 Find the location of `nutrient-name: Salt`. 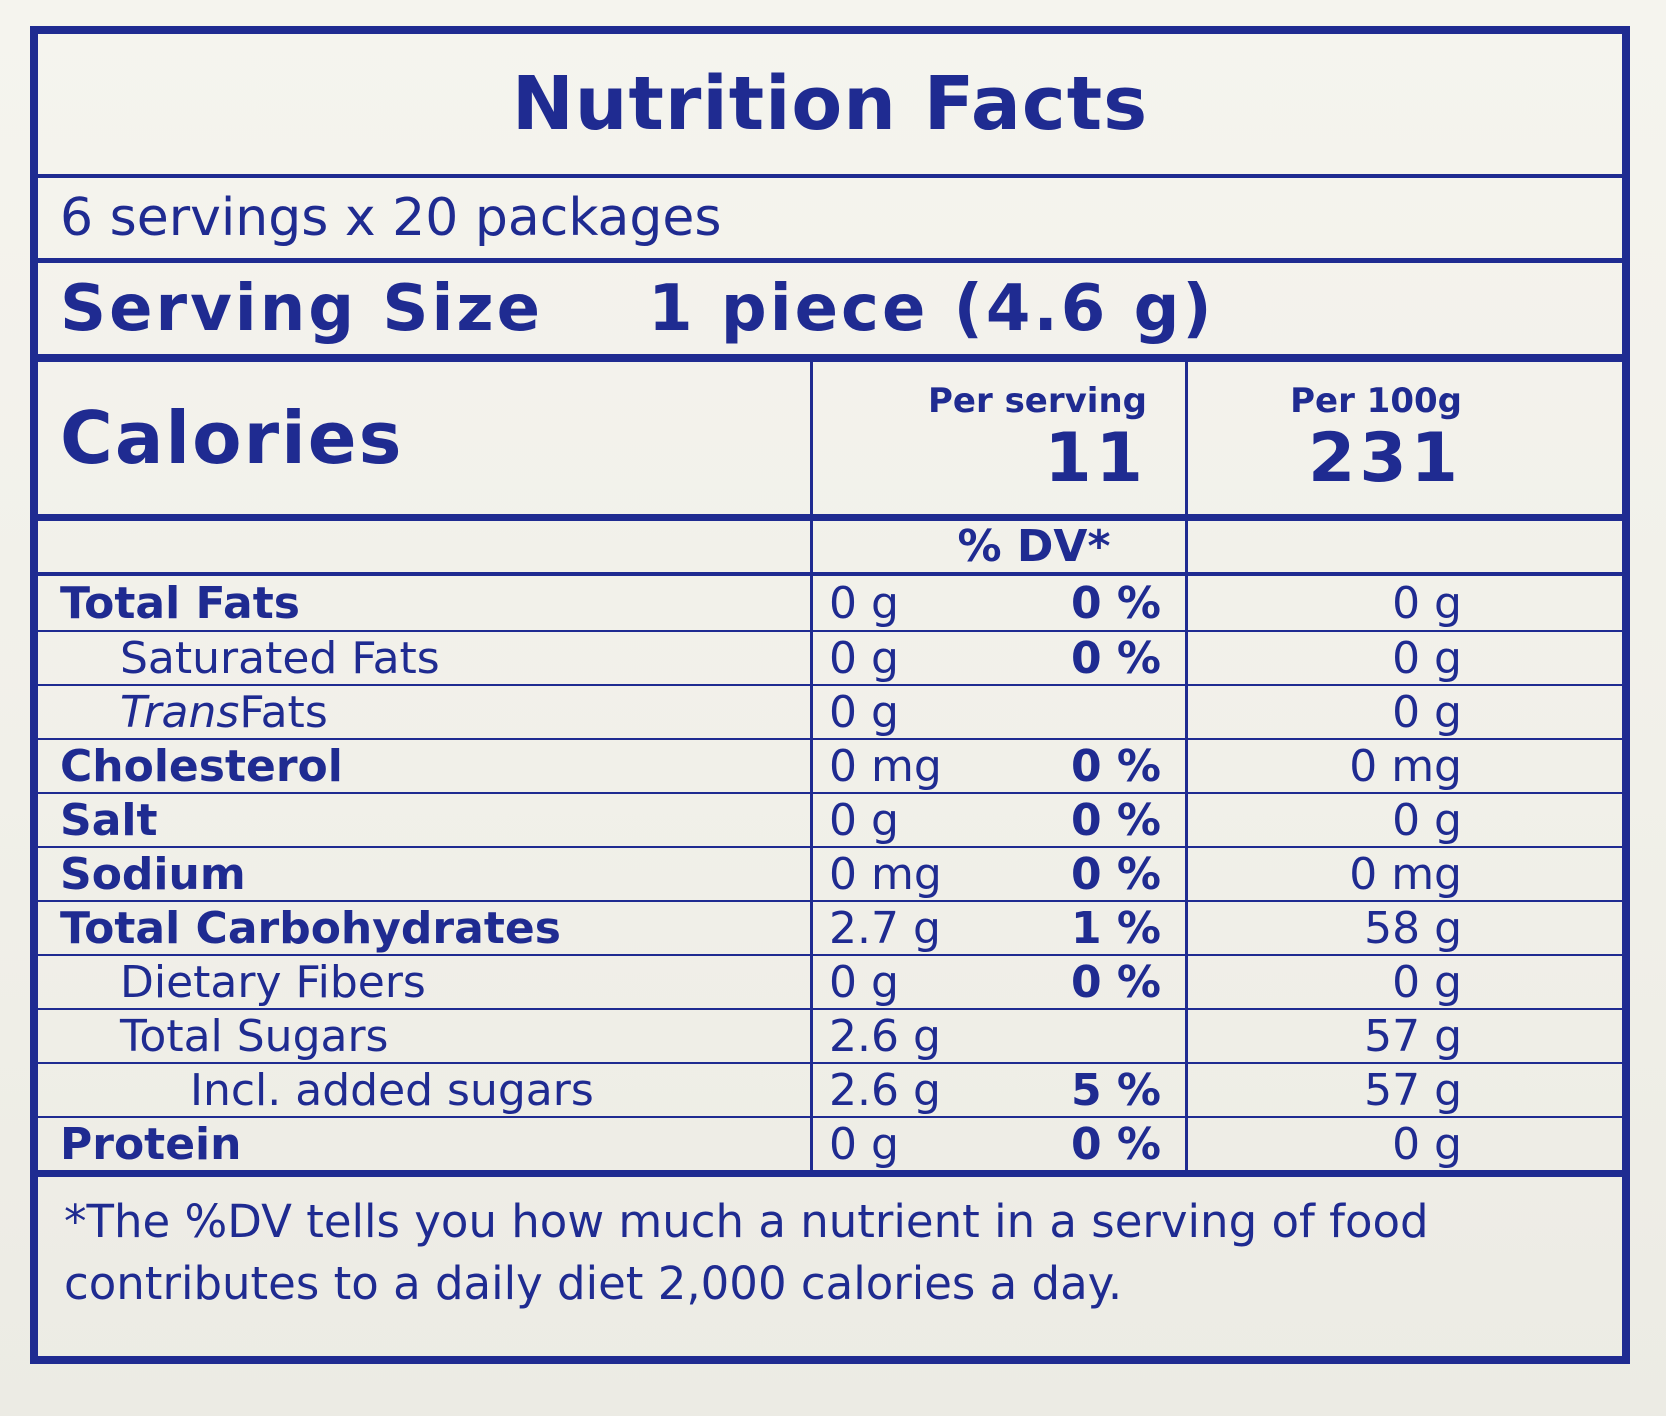

nutrient-name: Salt is located at coordinates (109, 820).